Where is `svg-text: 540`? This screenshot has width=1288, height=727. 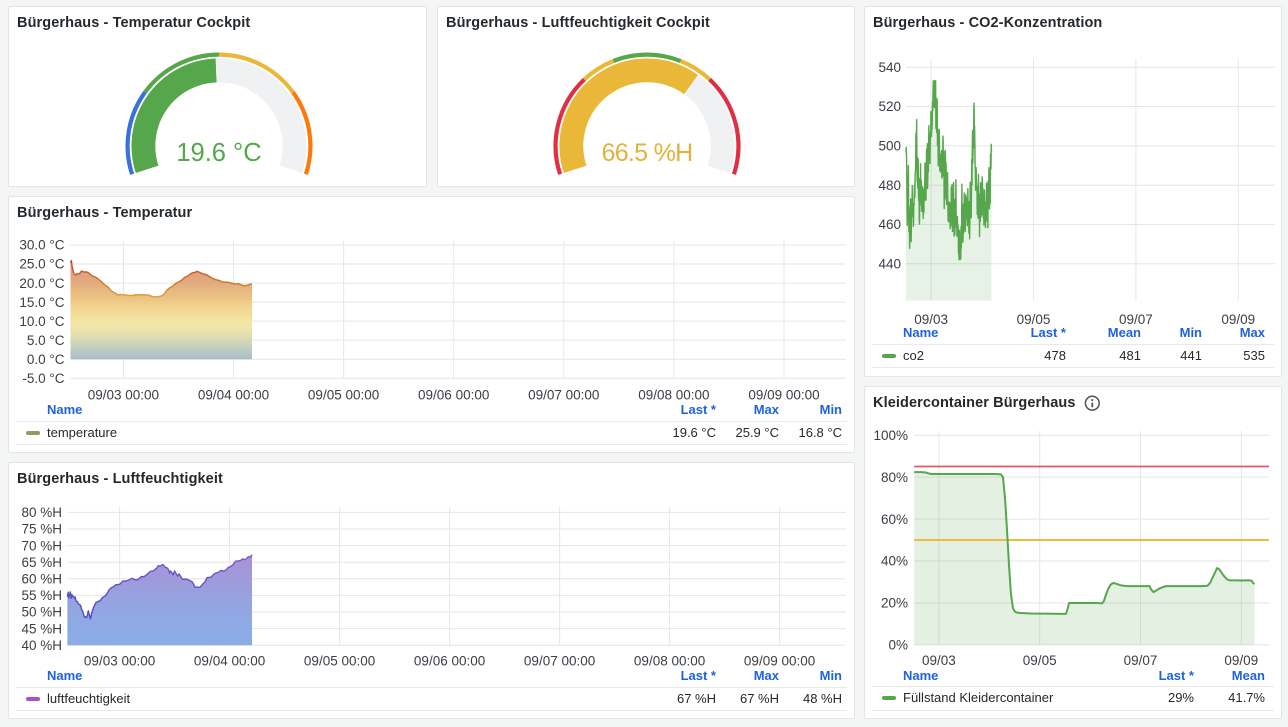 svg-text: 540 is located at coordinates (889, 67).